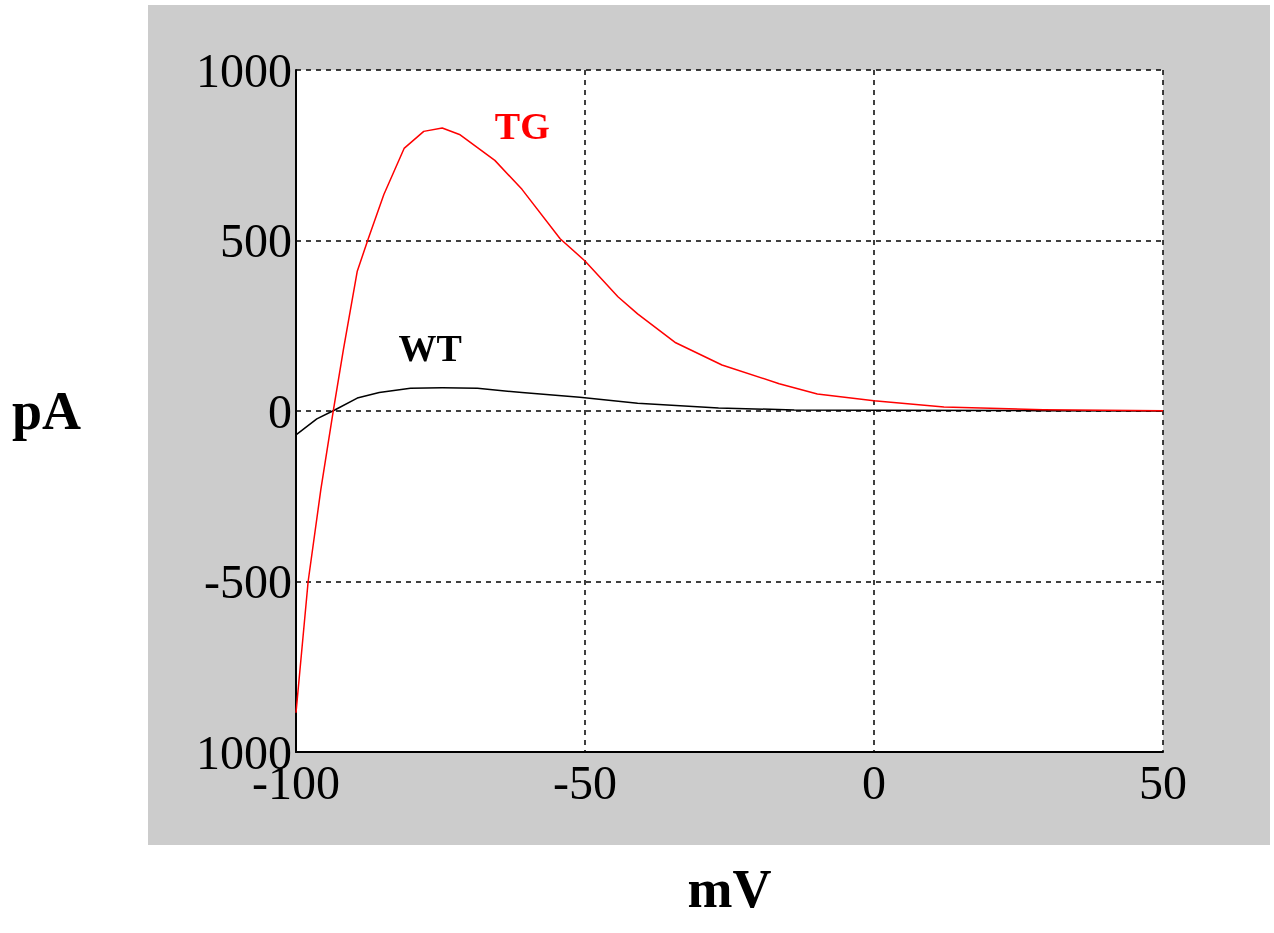 The image size is (1274, 933). I want to click on y-tick-label: -500, so click(248, 581).